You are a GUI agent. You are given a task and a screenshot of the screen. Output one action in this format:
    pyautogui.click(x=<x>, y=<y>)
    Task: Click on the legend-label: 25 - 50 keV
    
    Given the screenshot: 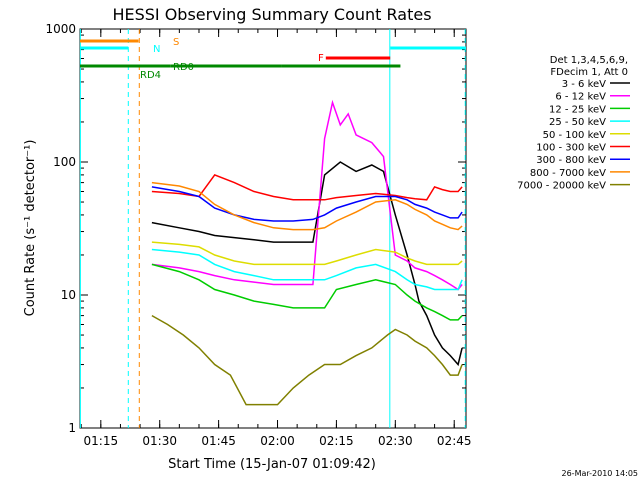 What is the action you would take?
    pyautogui.click(x=577, y=122)
    